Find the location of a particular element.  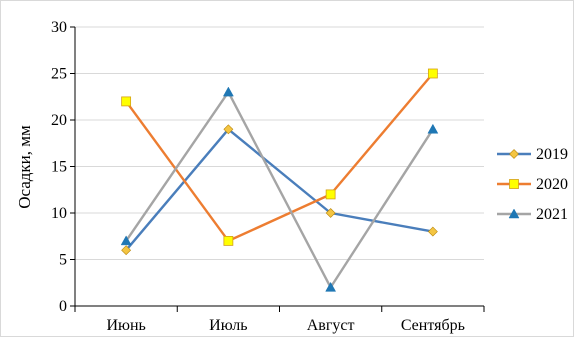

legend: 2019 2020 2021 is located at coordinates (532, 184).